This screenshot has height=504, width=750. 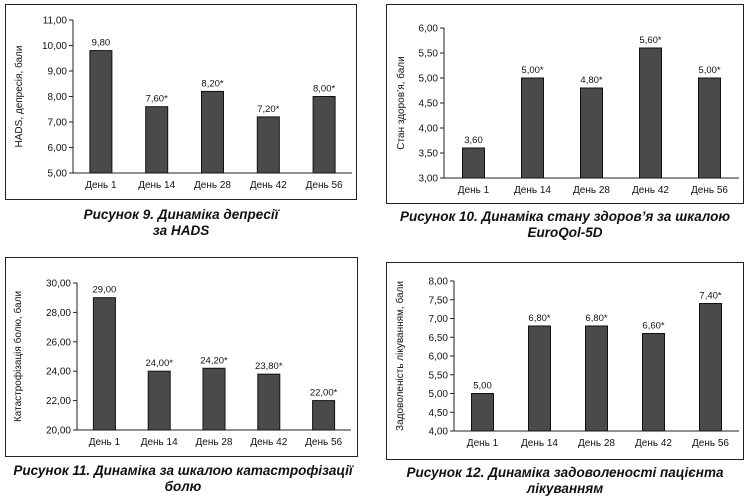 What do you see at coordinates (58, 342) in the screenshot?
I see `y-tick-label: 26,00` at bounding box center [58, 342].